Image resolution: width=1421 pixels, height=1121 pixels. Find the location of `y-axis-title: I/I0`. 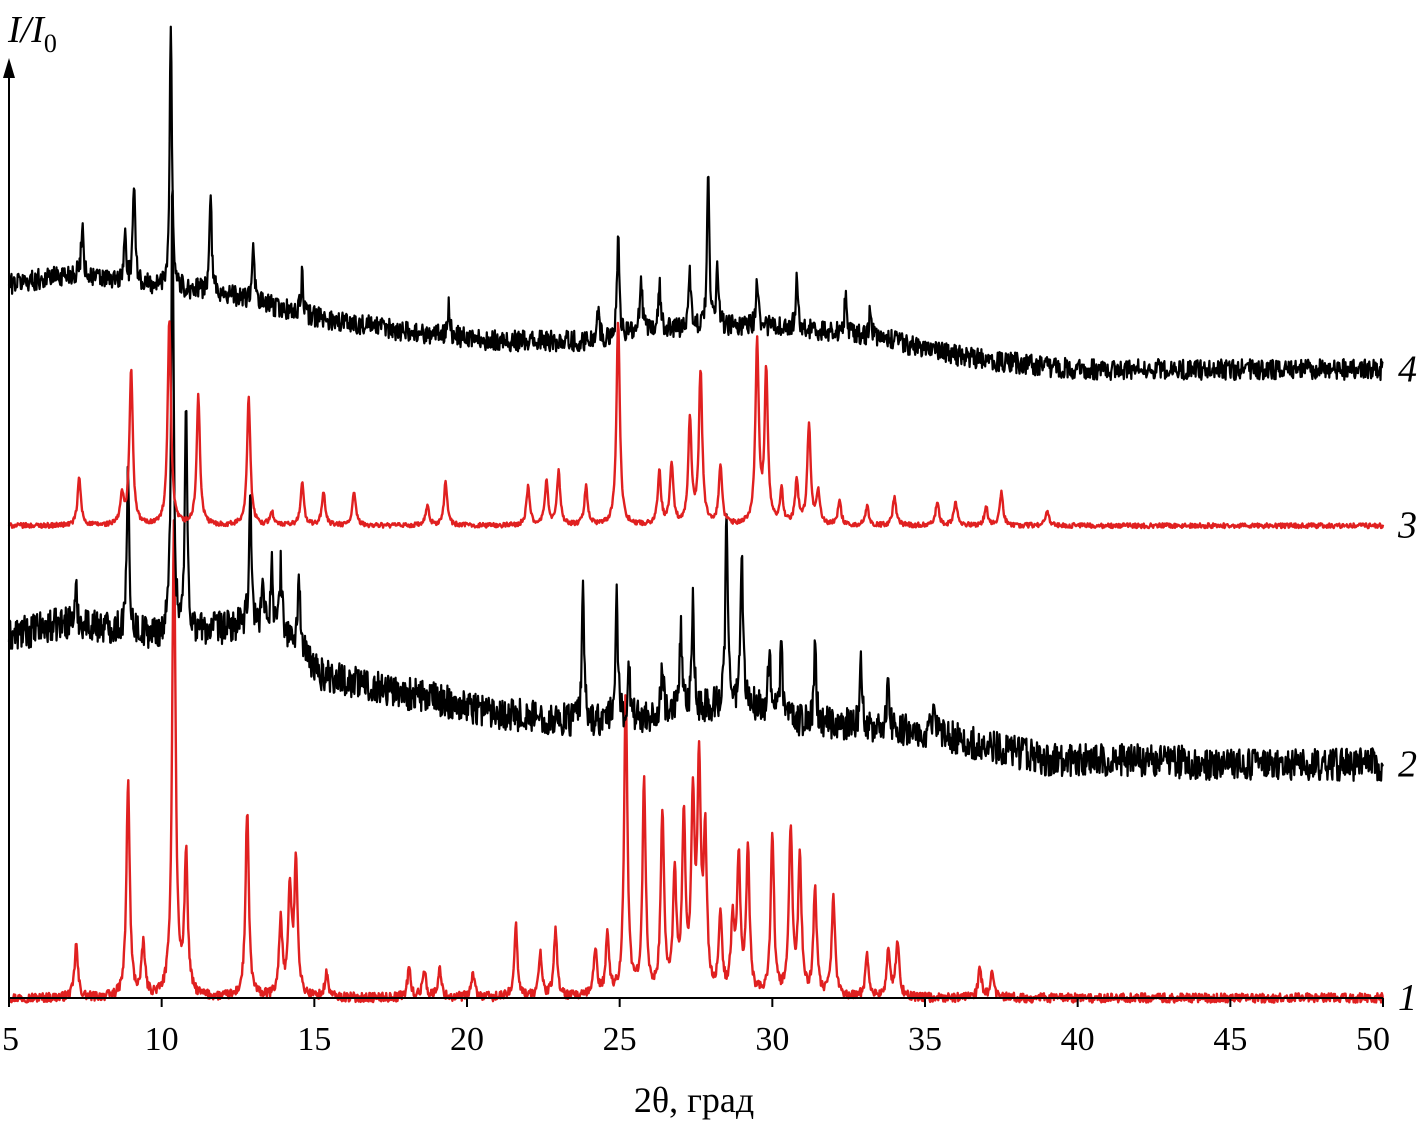

y-axis-title: I/I0 is located at coordinates (32, 33).